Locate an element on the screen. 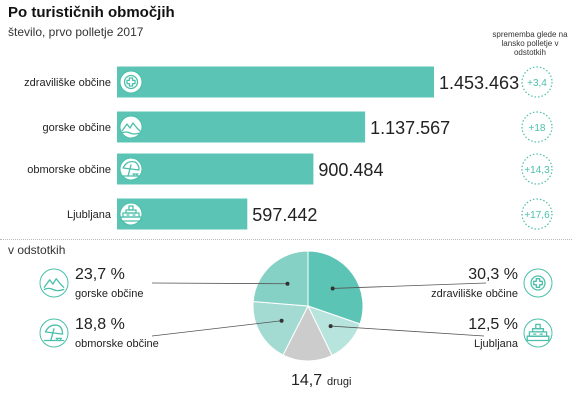 The image size is (572, 400). pie-category-label-zdraviliske: zdraviliške občine is located at coordinates (474, 294).